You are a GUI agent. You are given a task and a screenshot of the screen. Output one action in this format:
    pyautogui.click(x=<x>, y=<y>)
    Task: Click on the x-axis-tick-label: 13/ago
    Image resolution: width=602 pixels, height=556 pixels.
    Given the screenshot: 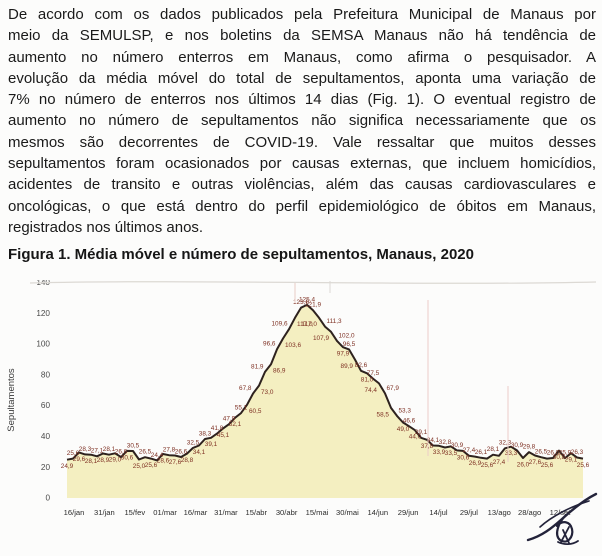 What is the action you would take?
    pyautogui.click(x=499, y=512)
    